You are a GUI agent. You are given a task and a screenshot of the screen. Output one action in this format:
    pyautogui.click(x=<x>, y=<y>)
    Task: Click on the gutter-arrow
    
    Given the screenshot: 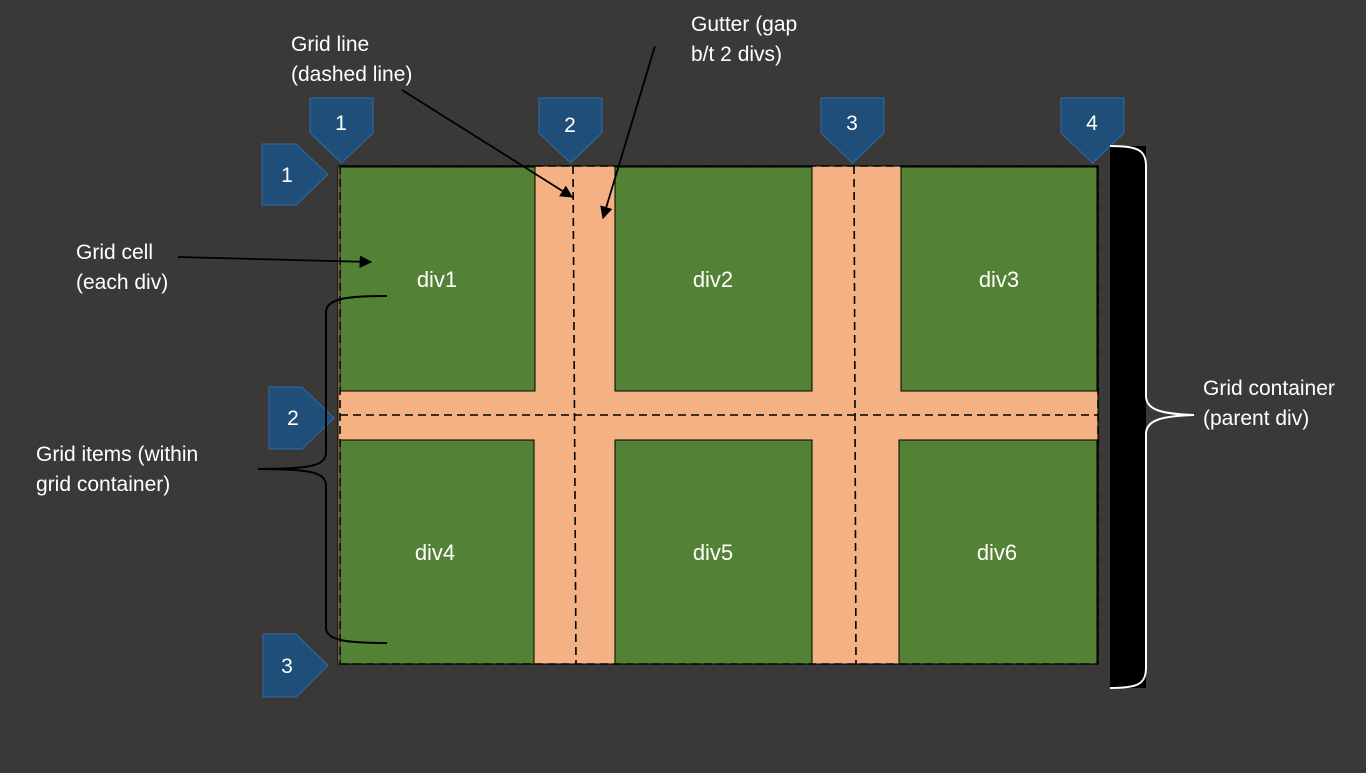 What is the action you would take?
    pyautogui.click(x=628, y=132)
    